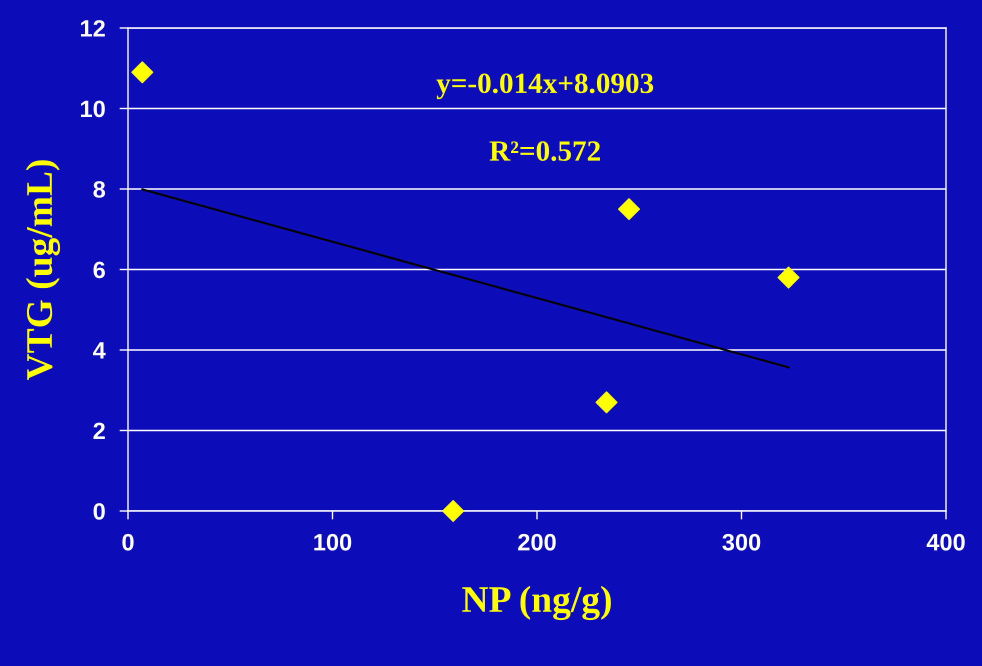 The width and height of the screenshot is (982, 666). Describe the element at coordinates (128, 542) in the screenshot. I see `x-tick-label: 0` at that location.